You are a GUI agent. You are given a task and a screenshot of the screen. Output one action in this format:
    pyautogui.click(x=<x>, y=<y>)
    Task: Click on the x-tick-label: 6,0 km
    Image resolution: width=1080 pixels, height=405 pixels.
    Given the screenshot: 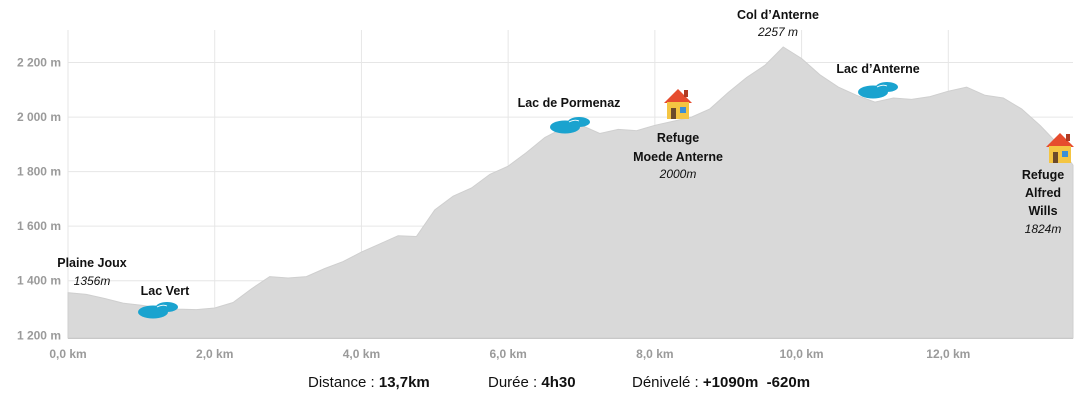 What is the action you would take?
    pyautogui.click(x=507, y=354)
    